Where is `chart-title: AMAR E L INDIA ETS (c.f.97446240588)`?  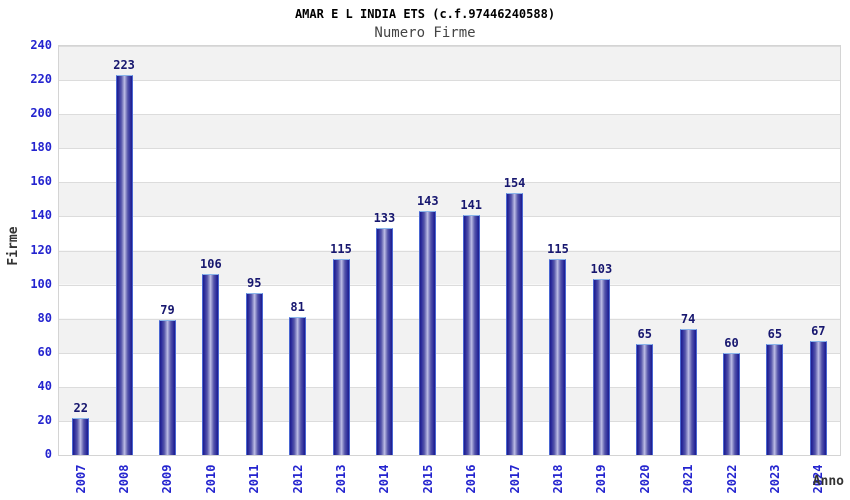
chart-title: AMAR E L INDIA ETS (c.f.97446240588) is located at coordinates (425, 14).